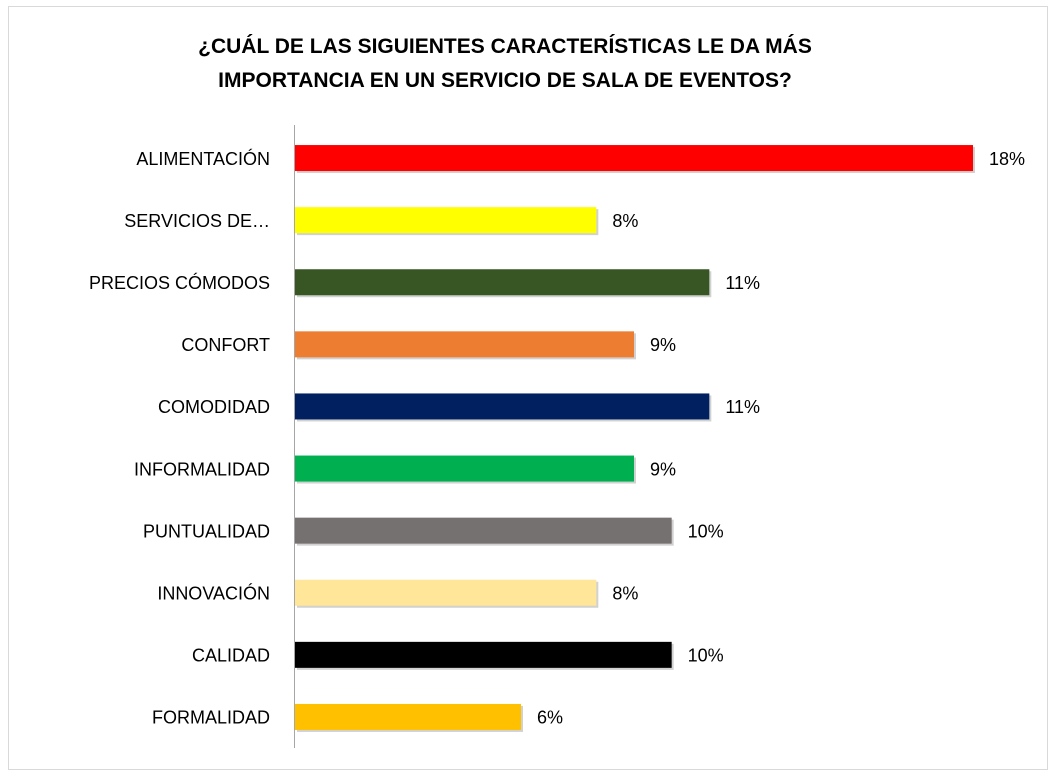  Describe the element at coordinates (231, 656) in the screenshot. I see `y-tick-label: CALIDAD` at that location.